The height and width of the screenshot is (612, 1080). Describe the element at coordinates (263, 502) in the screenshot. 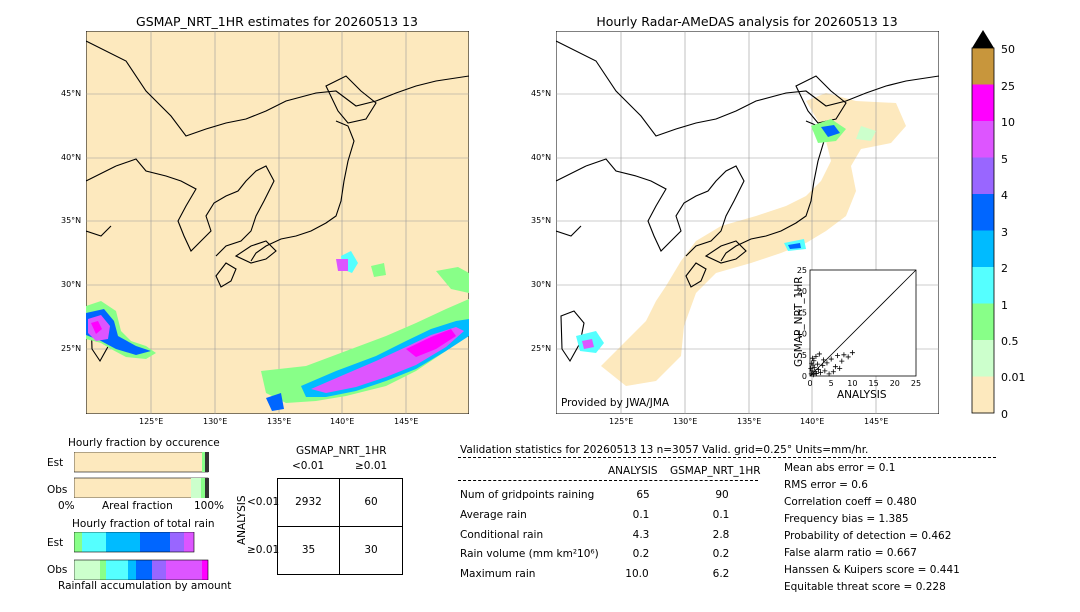

I see `contingency-row-lt: <0.01` at that location.